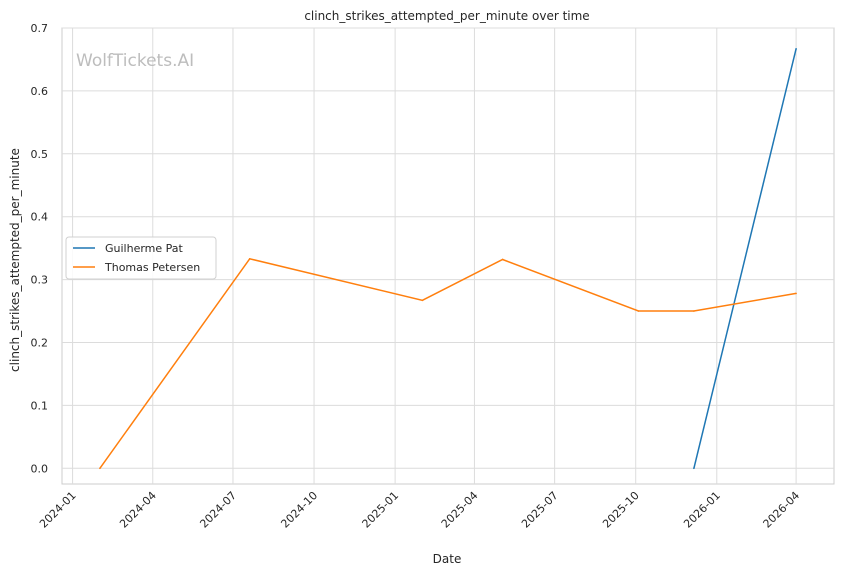 The height and width of the screenshot is (575, 844). I want to click on y-tick-label: 0.3, so click(40, 280).